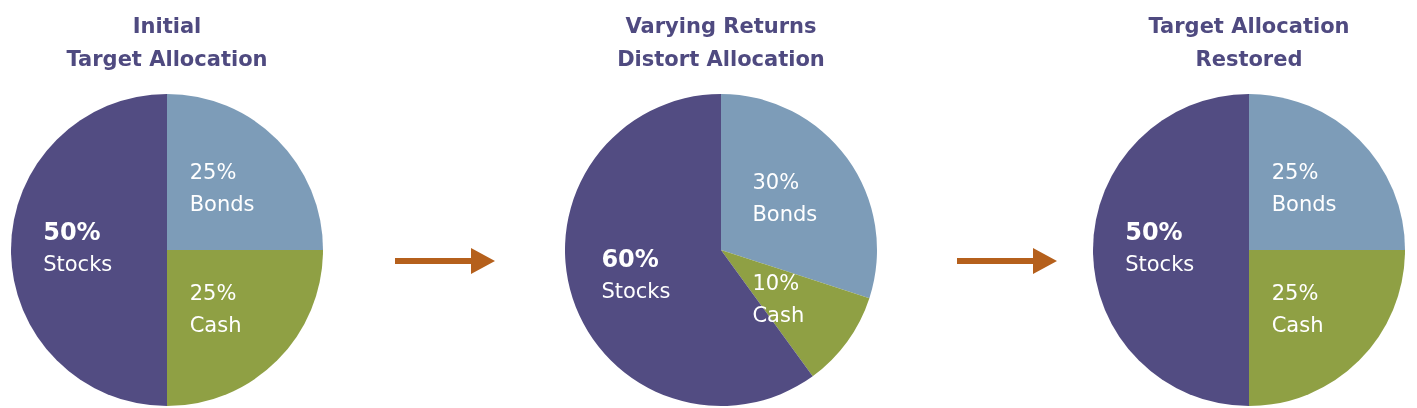 The image size is (1417, 408). Describe the element at coordinates (776, 182) in the screenshot. I see `data-label: 30%` at that location.